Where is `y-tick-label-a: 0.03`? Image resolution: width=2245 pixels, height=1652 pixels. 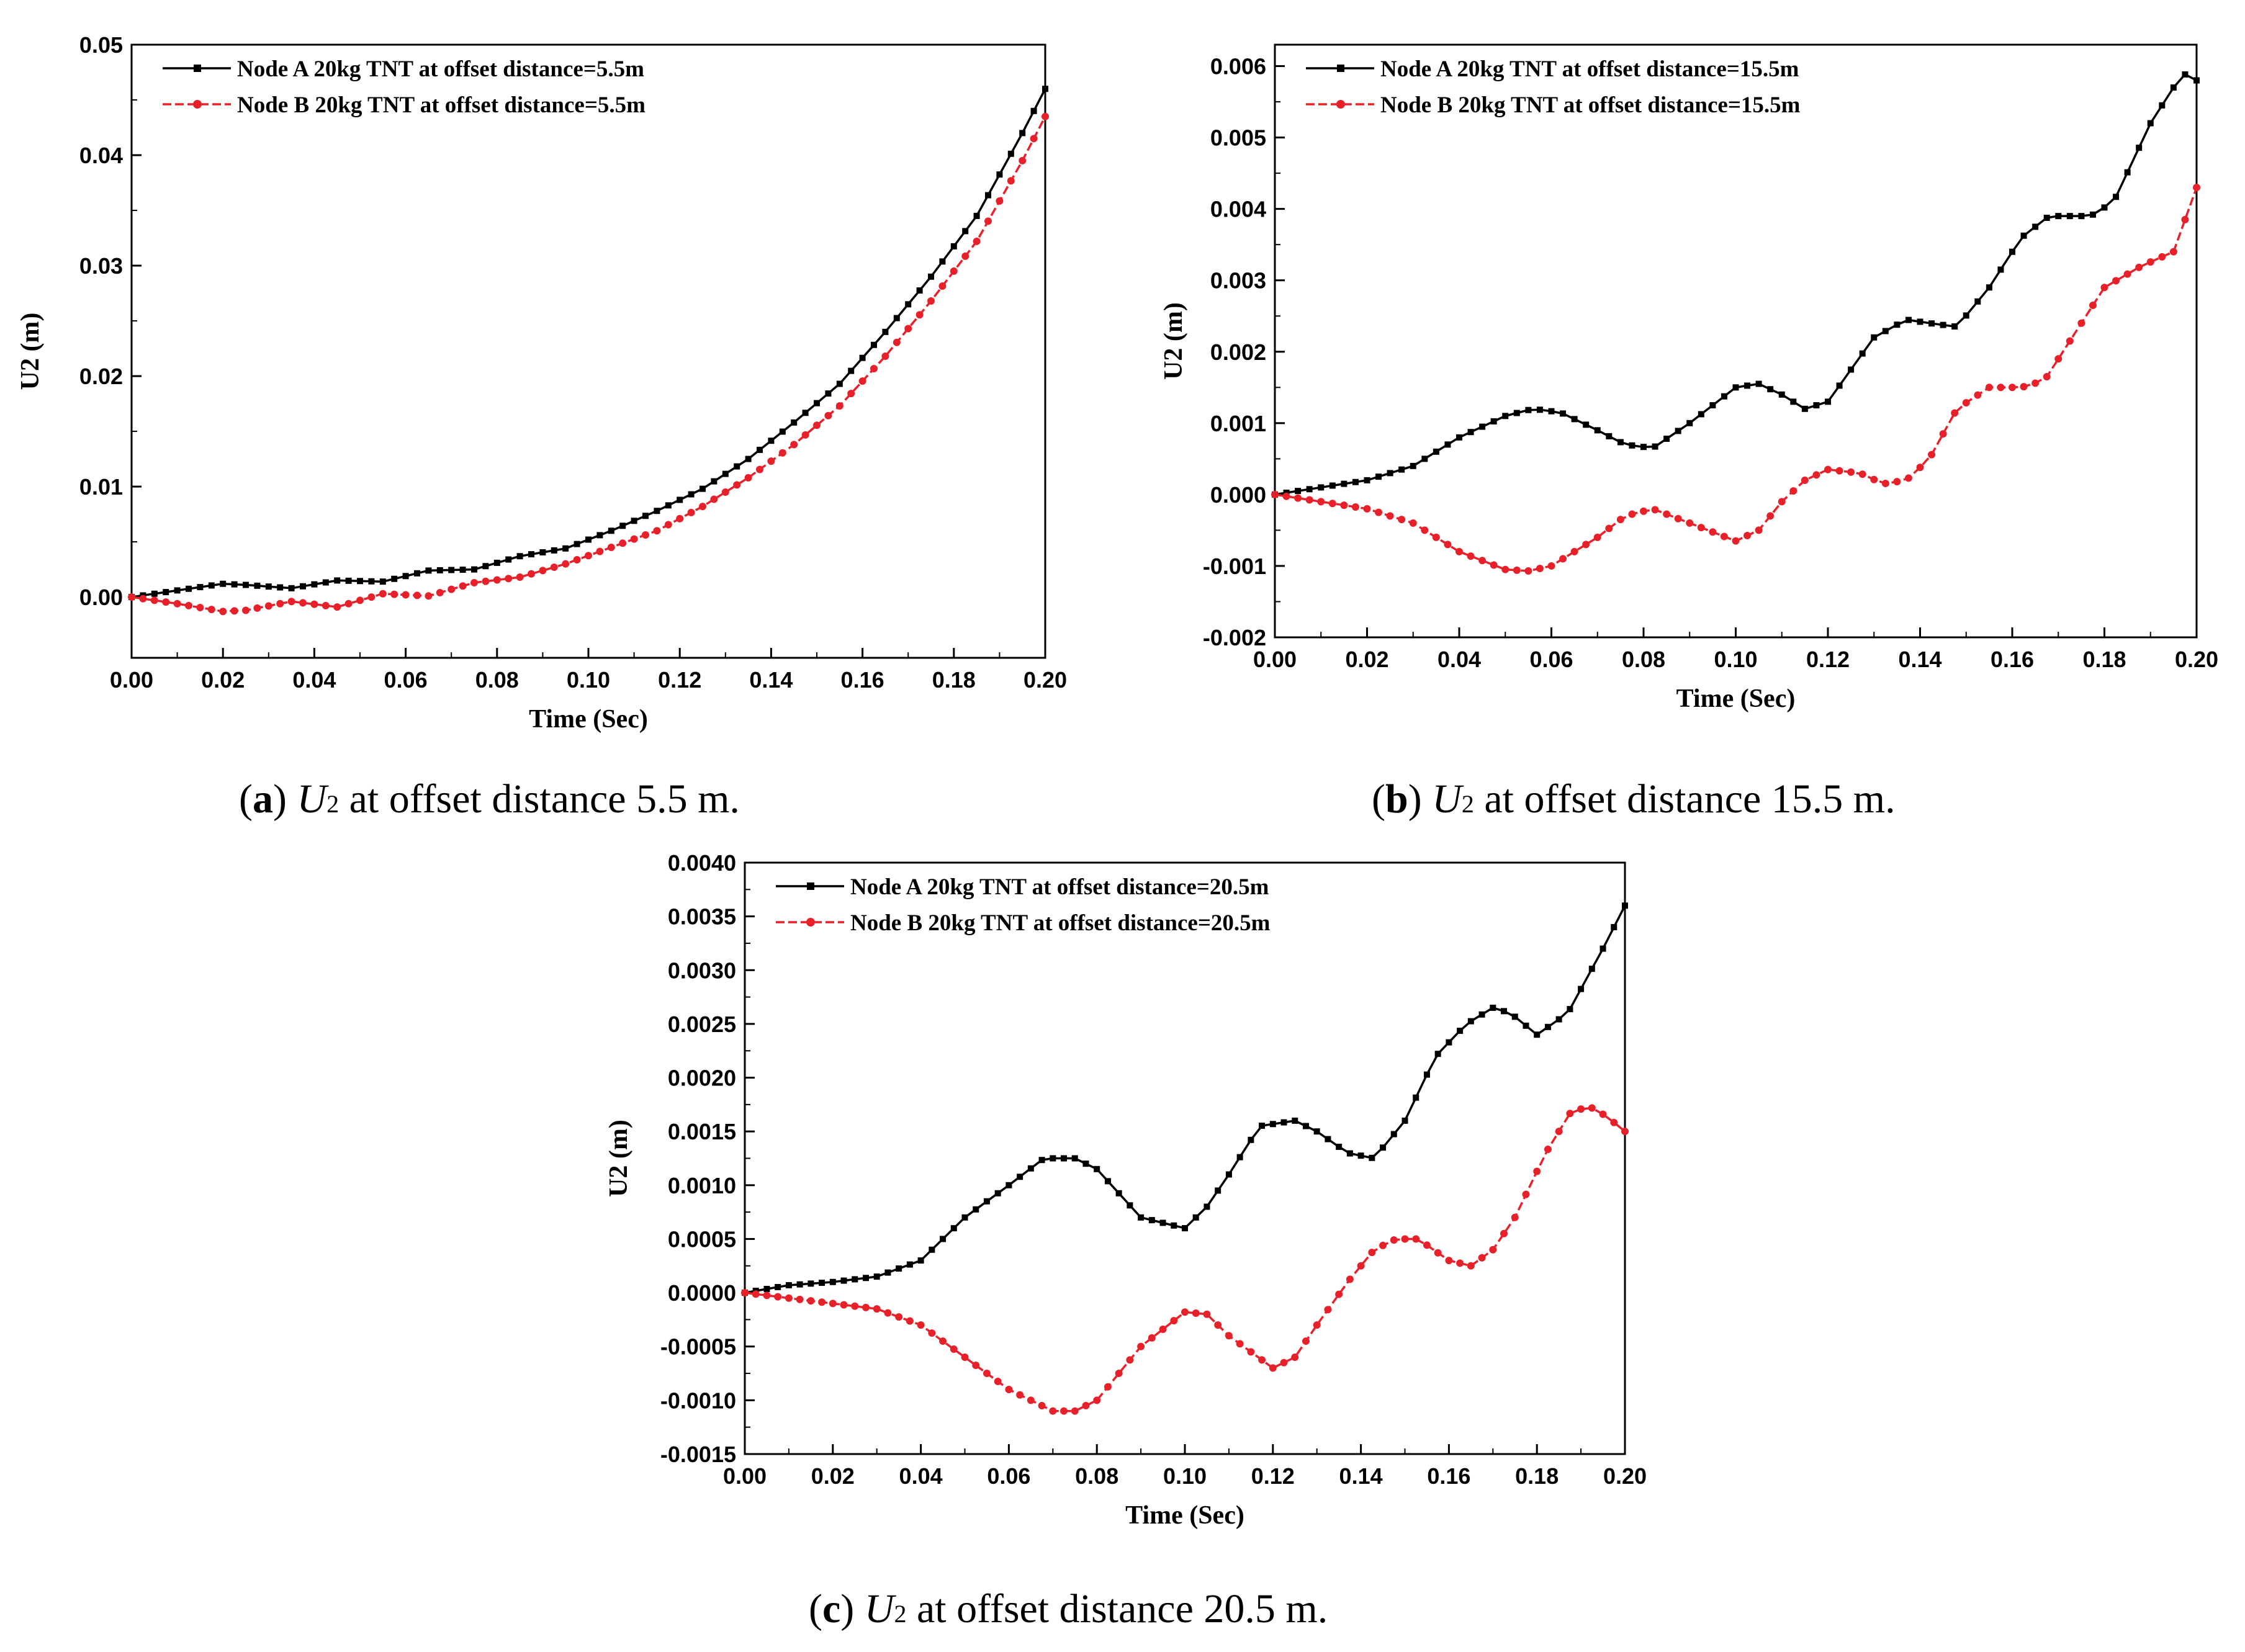 y-tick-label-a: 0.03 is located at coordinates (101, 266).